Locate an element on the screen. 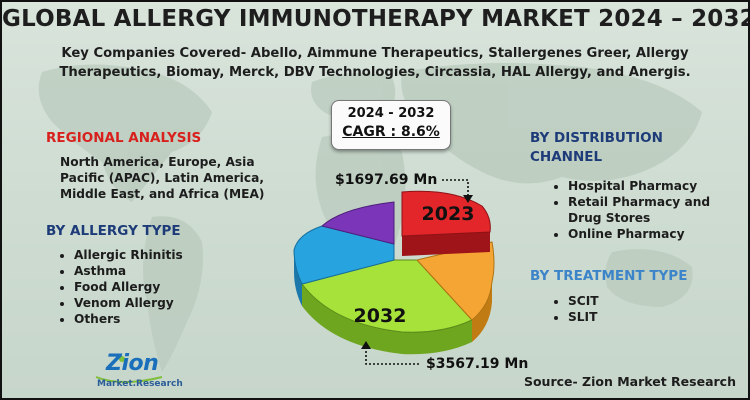 This screenshot has height=400, width=750. pie-slice-green is located at coordinates (387, 296).